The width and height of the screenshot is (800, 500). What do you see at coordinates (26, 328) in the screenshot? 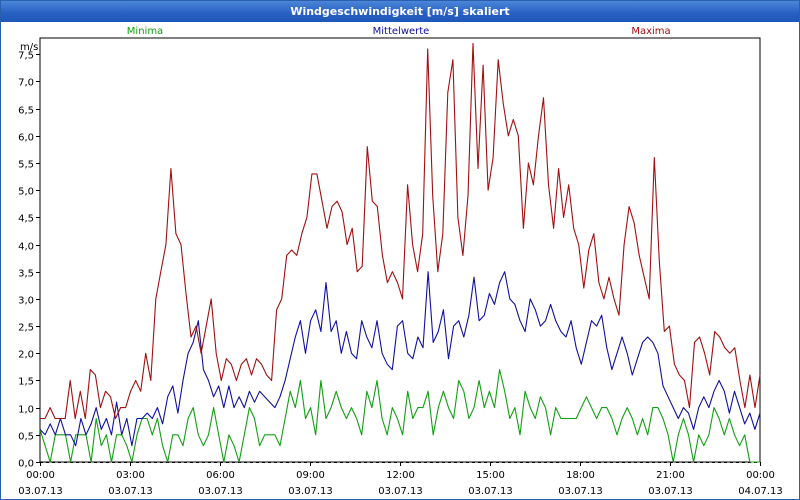
I see `y-tick-label: 2,5` at bounding box center [26, 328].